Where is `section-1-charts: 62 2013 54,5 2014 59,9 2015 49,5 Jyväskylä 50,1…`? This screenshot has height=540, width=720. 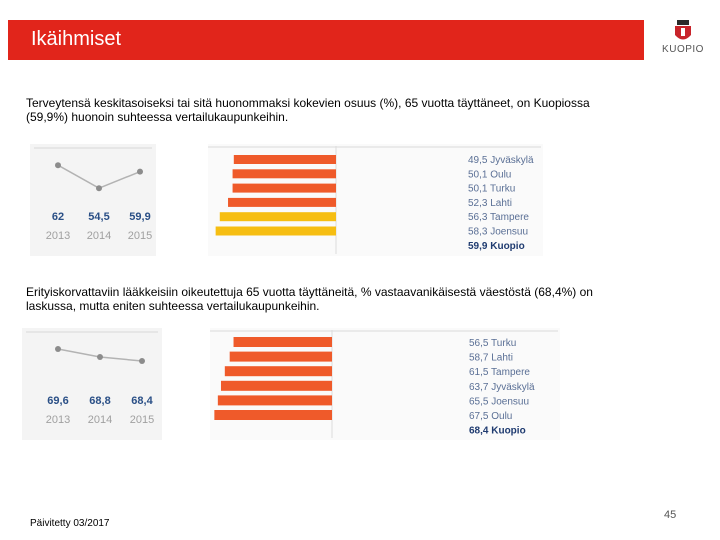
section-1-charts: 62 2013 54,5 2014 59,9 2015 49,5 Jyväskylä 50,1… is located at coordinates (290, 200).